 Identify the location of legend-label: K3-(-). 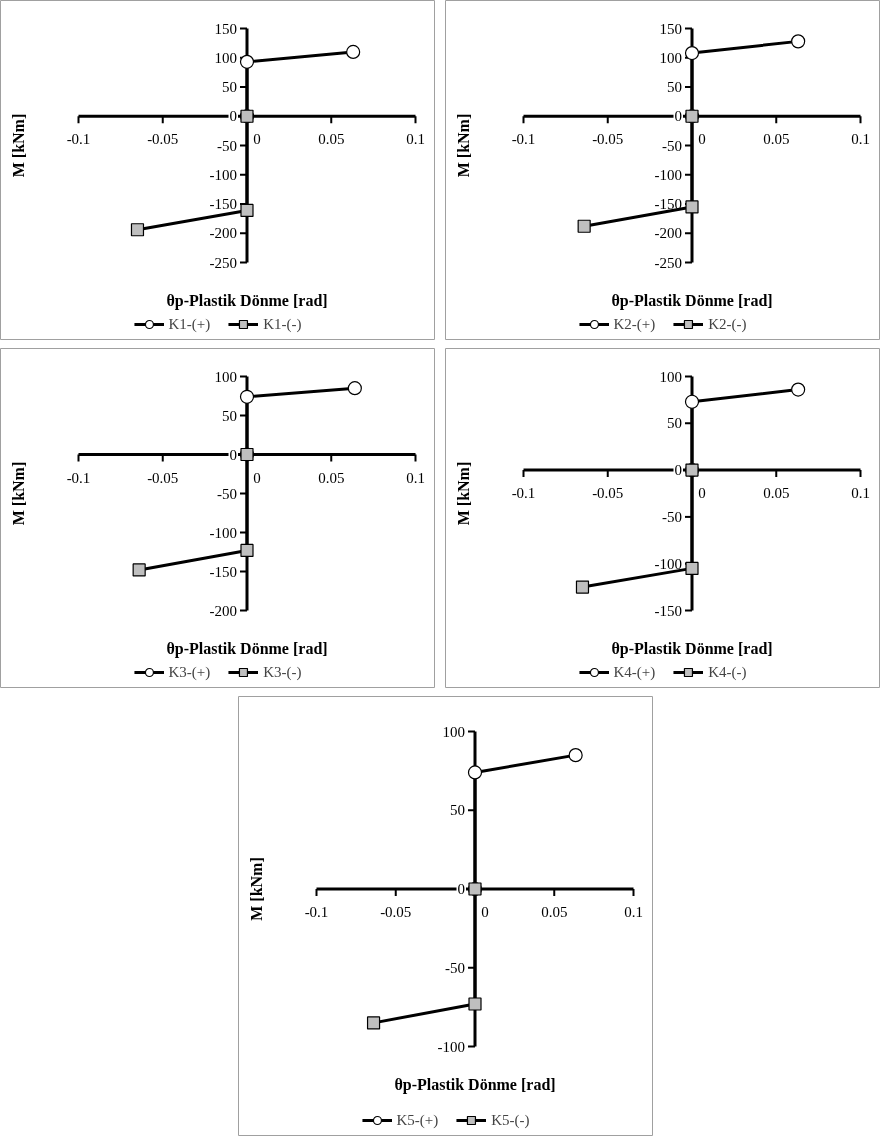
(282, 672).